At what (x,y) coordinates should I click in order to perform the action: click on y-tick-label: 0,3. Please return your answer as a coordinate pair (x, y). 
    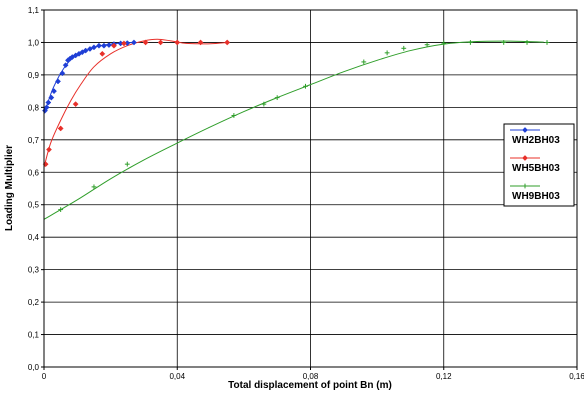
    Looking at the image, I should click on (34, 270).